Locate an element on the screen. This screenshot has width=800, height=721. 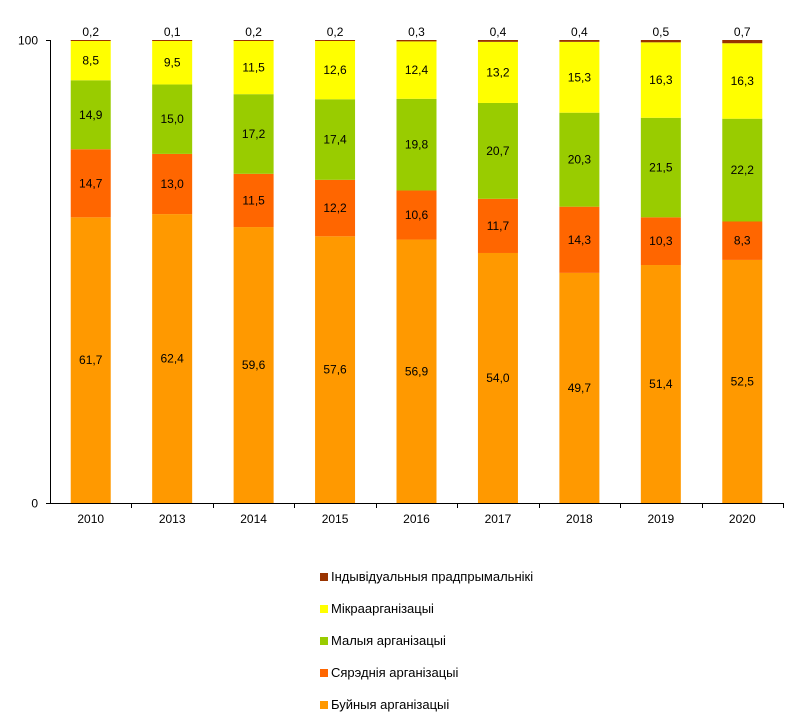
data-label: 12,4 is located at coordinates (417, 70).